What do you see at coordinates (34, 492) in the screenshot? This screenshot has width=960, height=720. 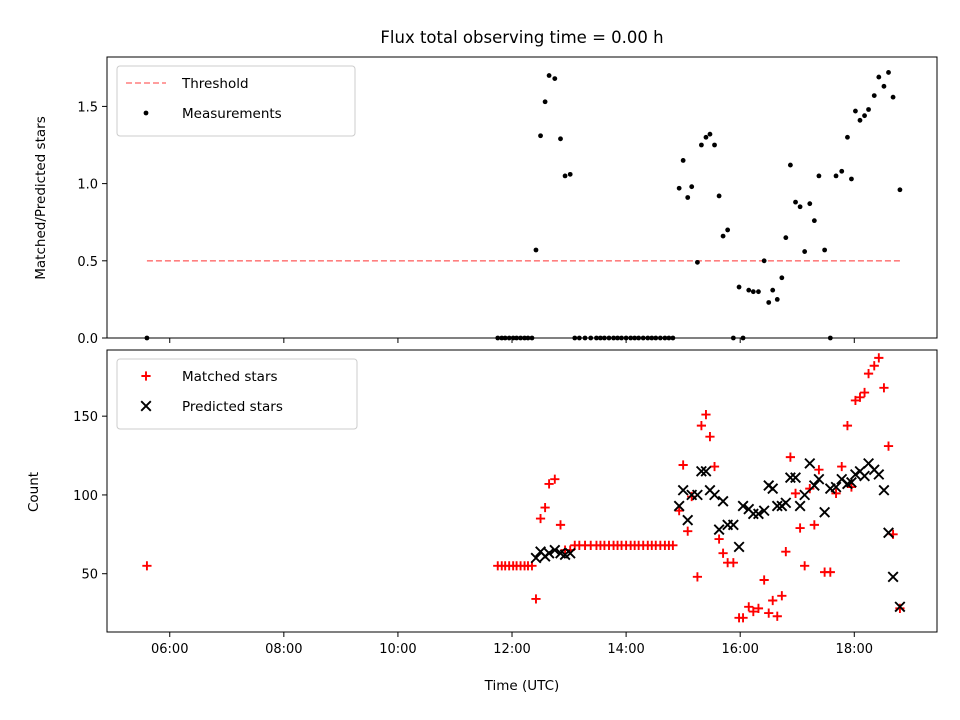 I see `bottom-chart-y-axis-label: Count` at bounding box center [34, 492].